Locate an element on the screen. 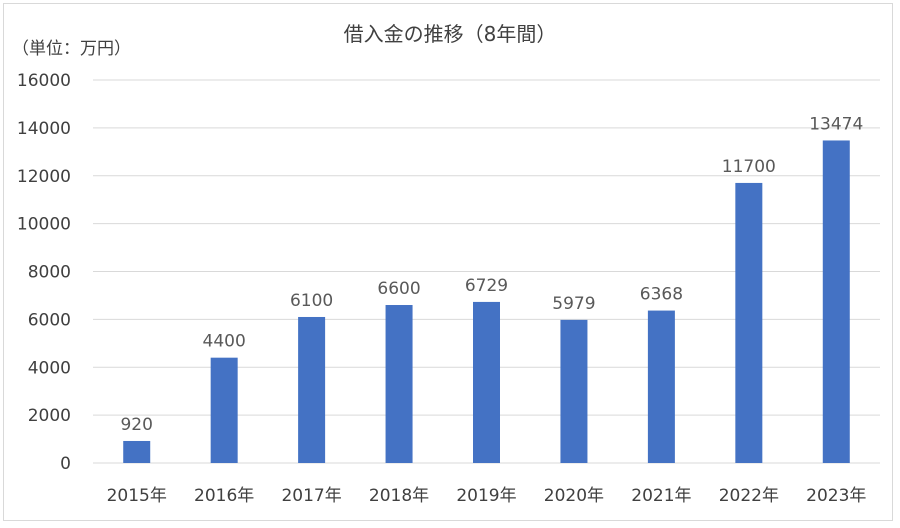 The image size is (900, 528). x-tick-label: 2021年 is located at coordinates (661, 496).